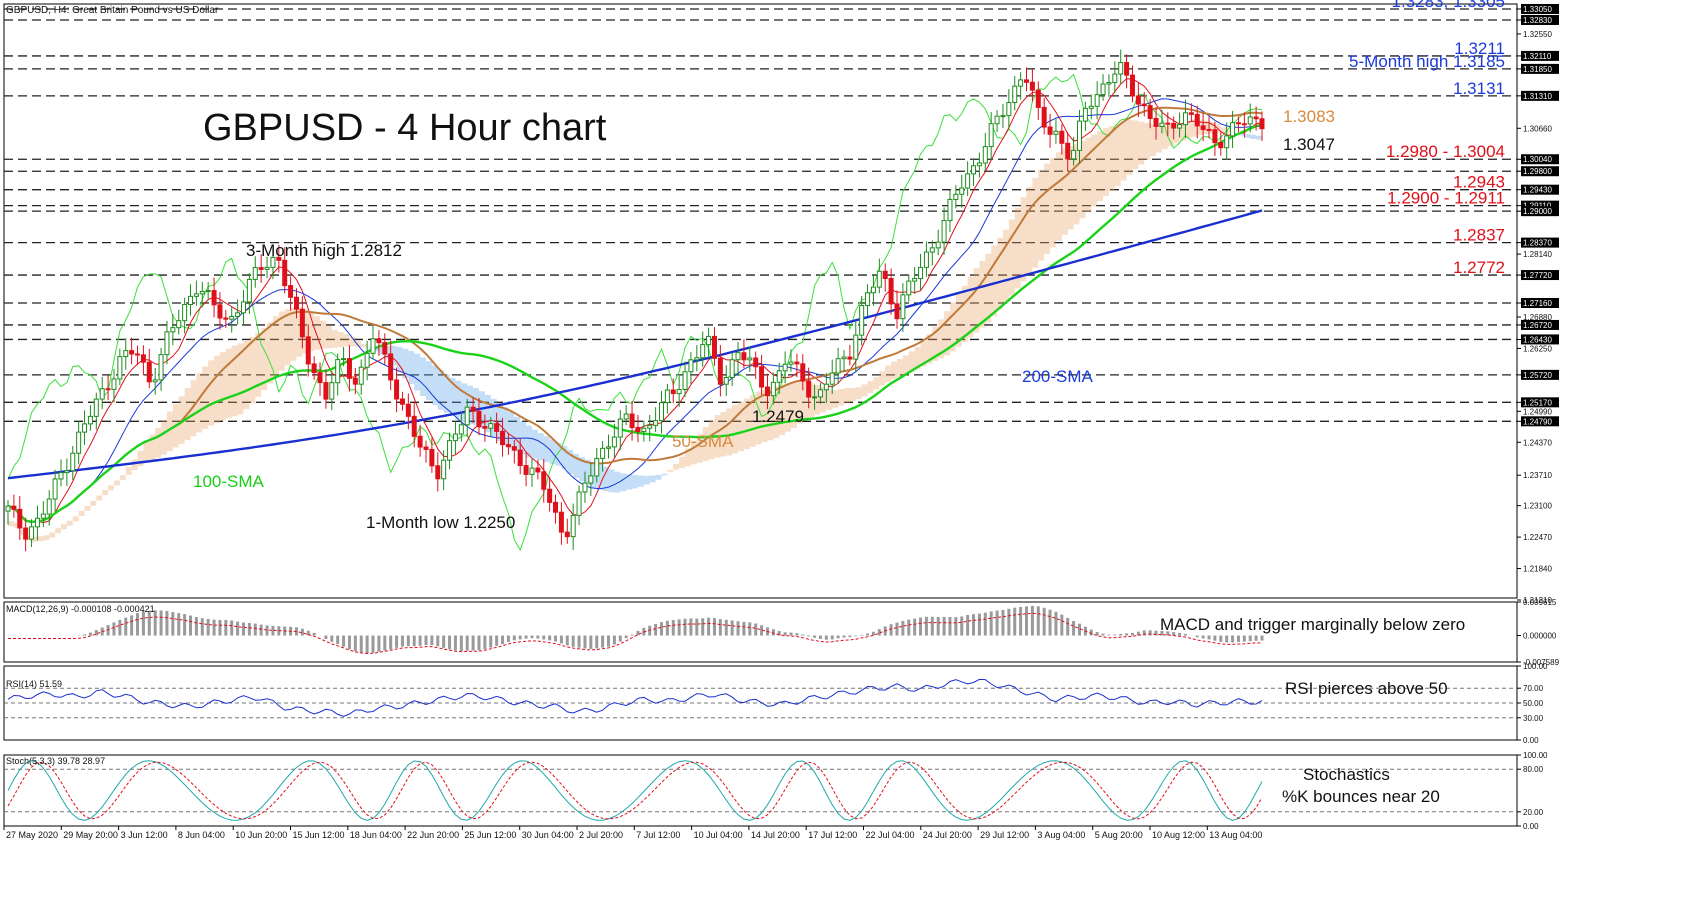 The height and width of the screenshot is (924, 1706). Describe the element at coordinates (1535, 755) in the screenshot. I see `sub-tick-label: 100.00` at that location.